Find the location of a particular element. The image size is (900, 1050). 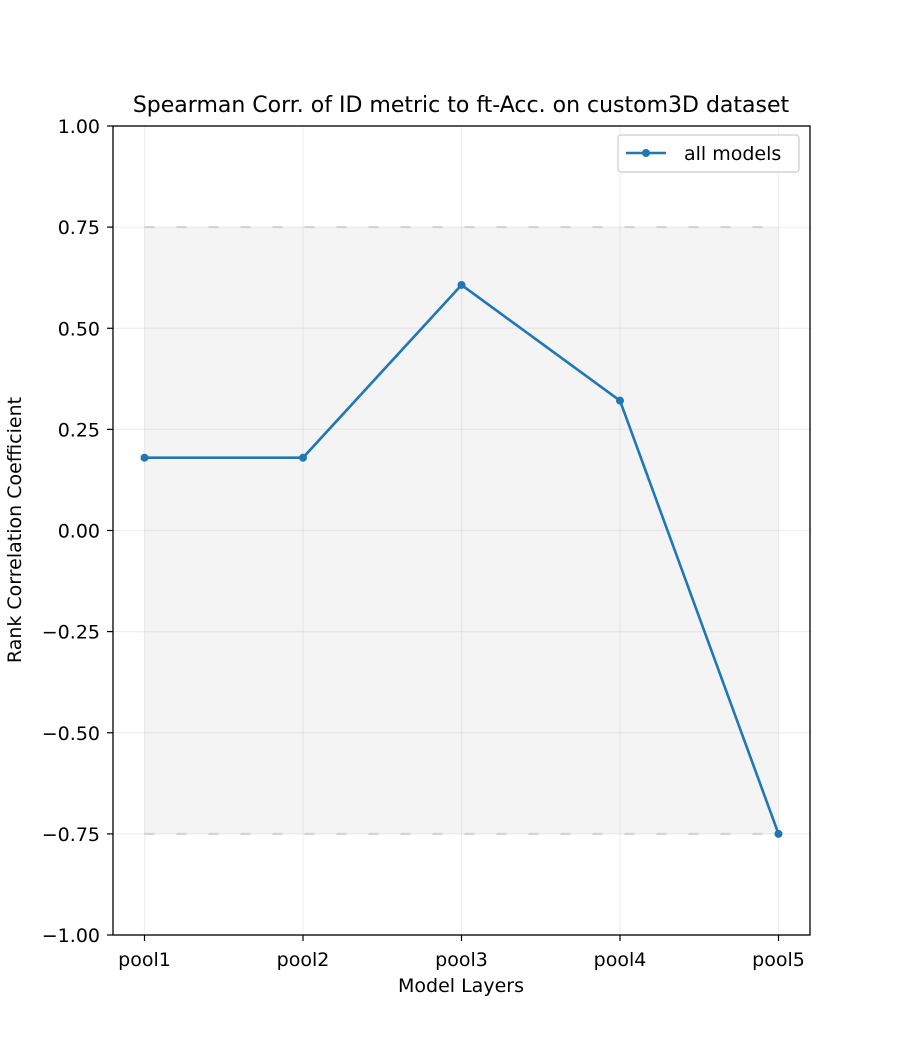

legend-label: all models is located at coordinates (732, 154).